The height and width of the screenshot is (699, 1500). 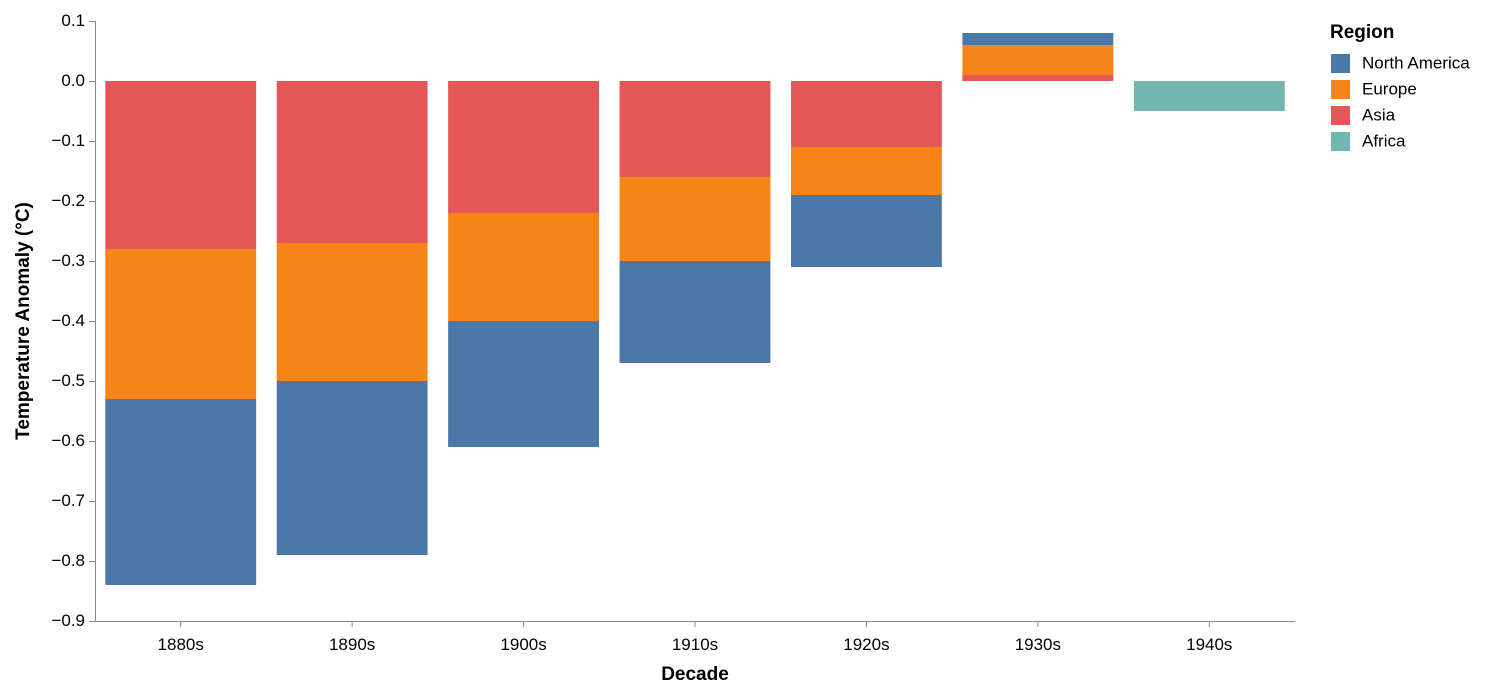 I want to click on x-tick-label: 1920s, so click(x=866, y=644).